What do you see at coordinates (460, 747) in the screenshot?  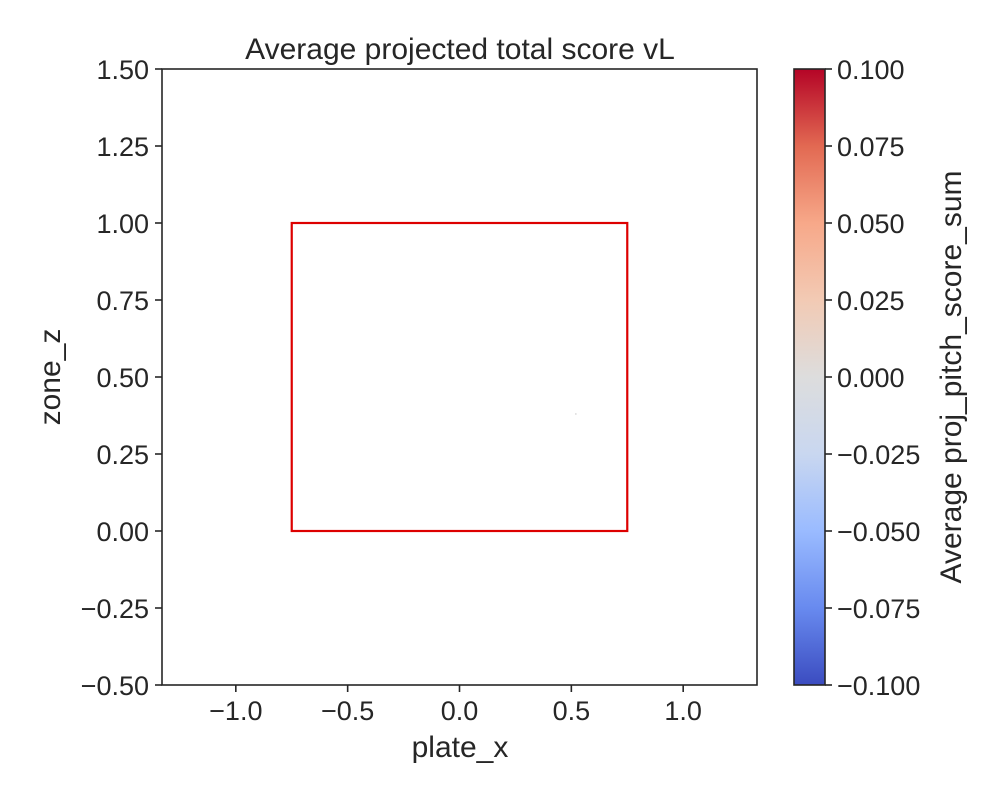 I see `x-axis-label: plate_x` at bounding box center [460, 747].